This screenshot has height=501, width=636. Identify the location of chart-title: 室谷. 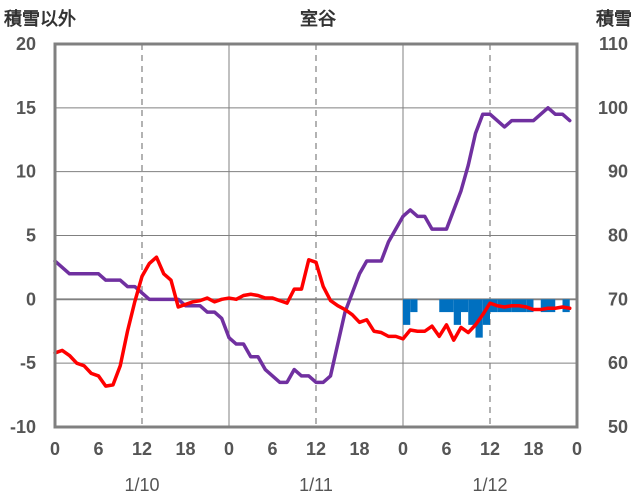
(318, 19).